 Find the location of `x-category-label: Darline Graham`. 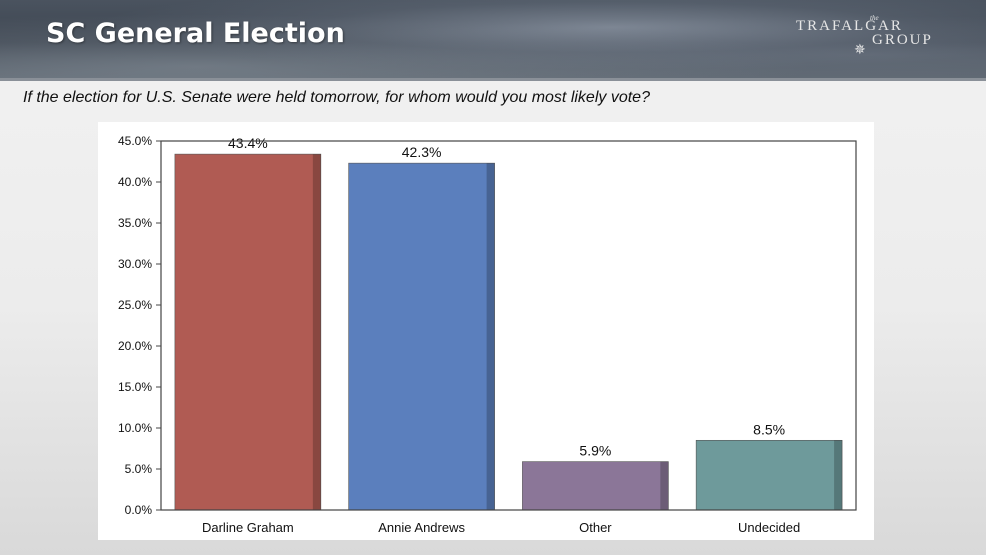

x-category-label: Darline Graham is located at coordinates (248, 527).